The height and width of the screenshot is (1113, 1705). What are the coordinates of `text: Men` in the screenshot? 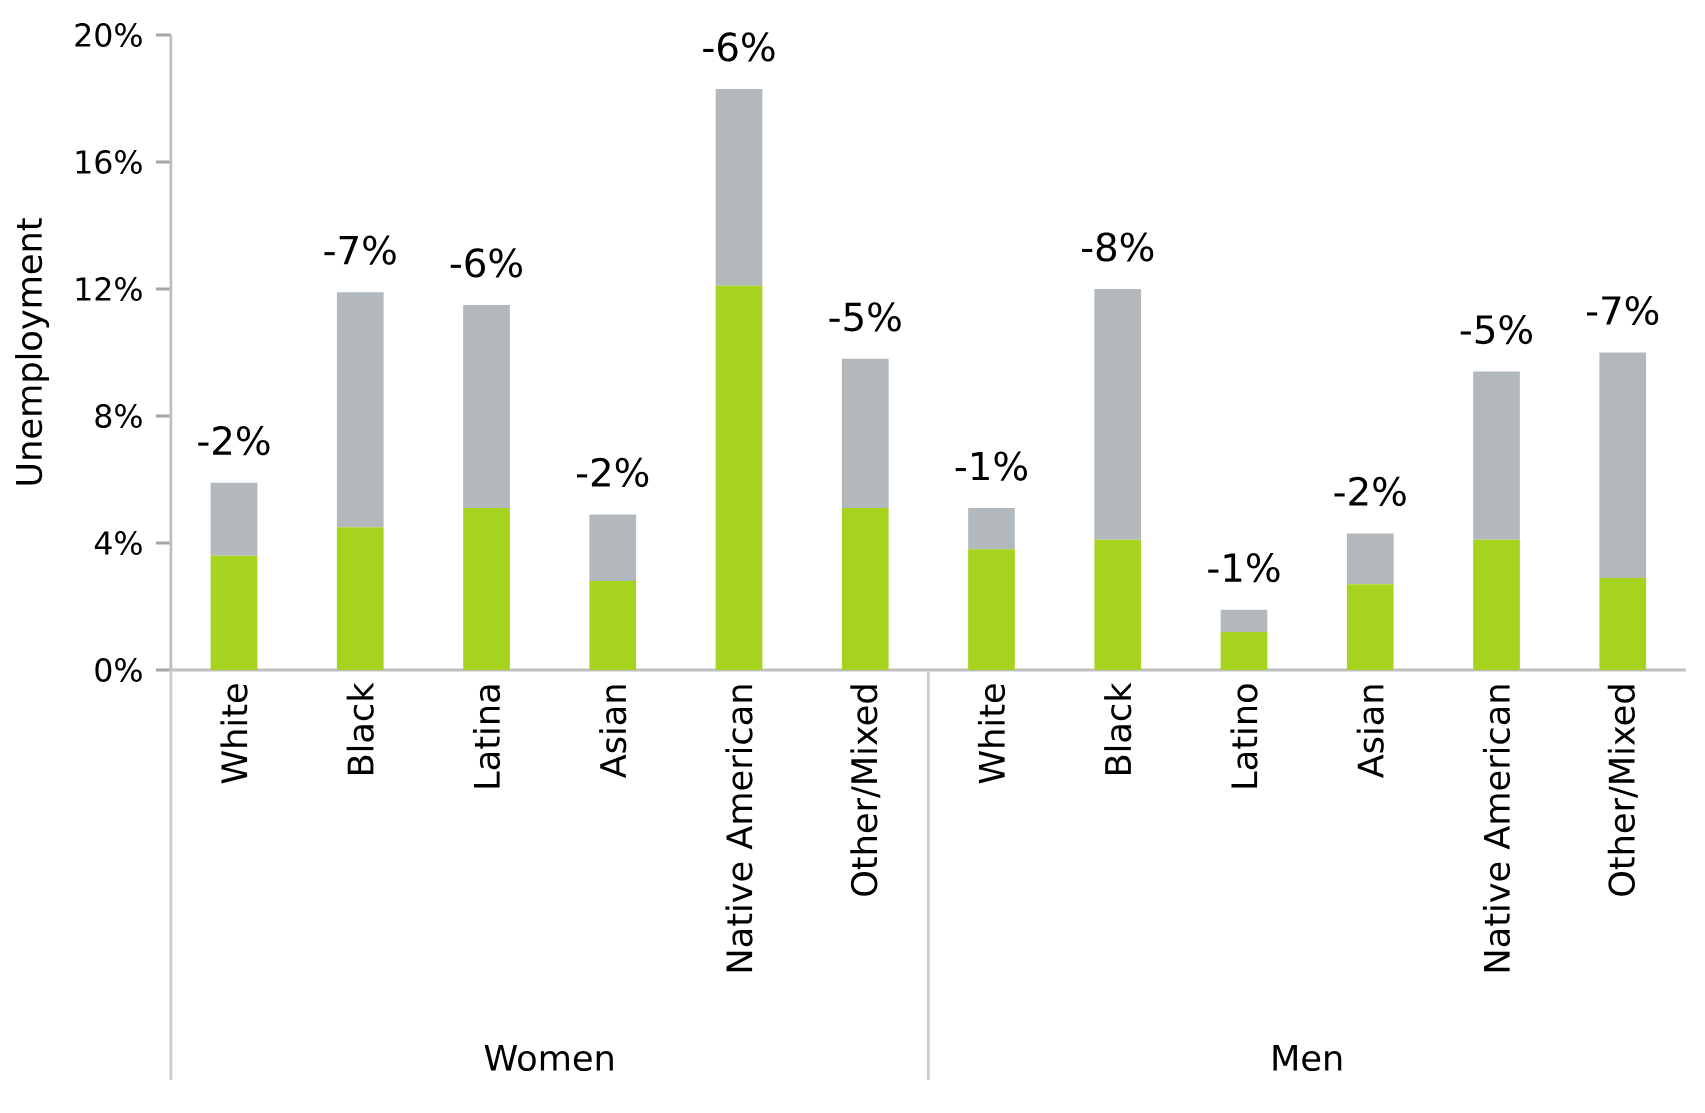 It's located at (1307, 1058).